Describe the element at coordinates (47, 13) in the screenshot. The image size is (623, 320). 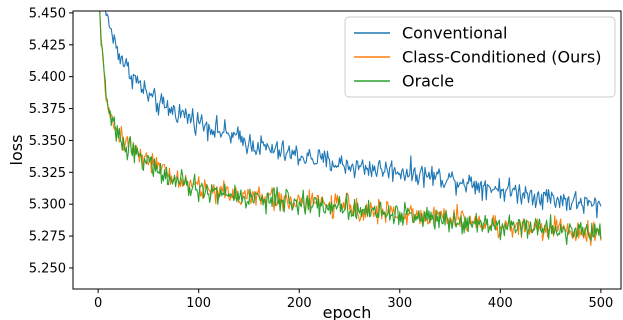
I see `y-tick-label: 5.450` at that location.